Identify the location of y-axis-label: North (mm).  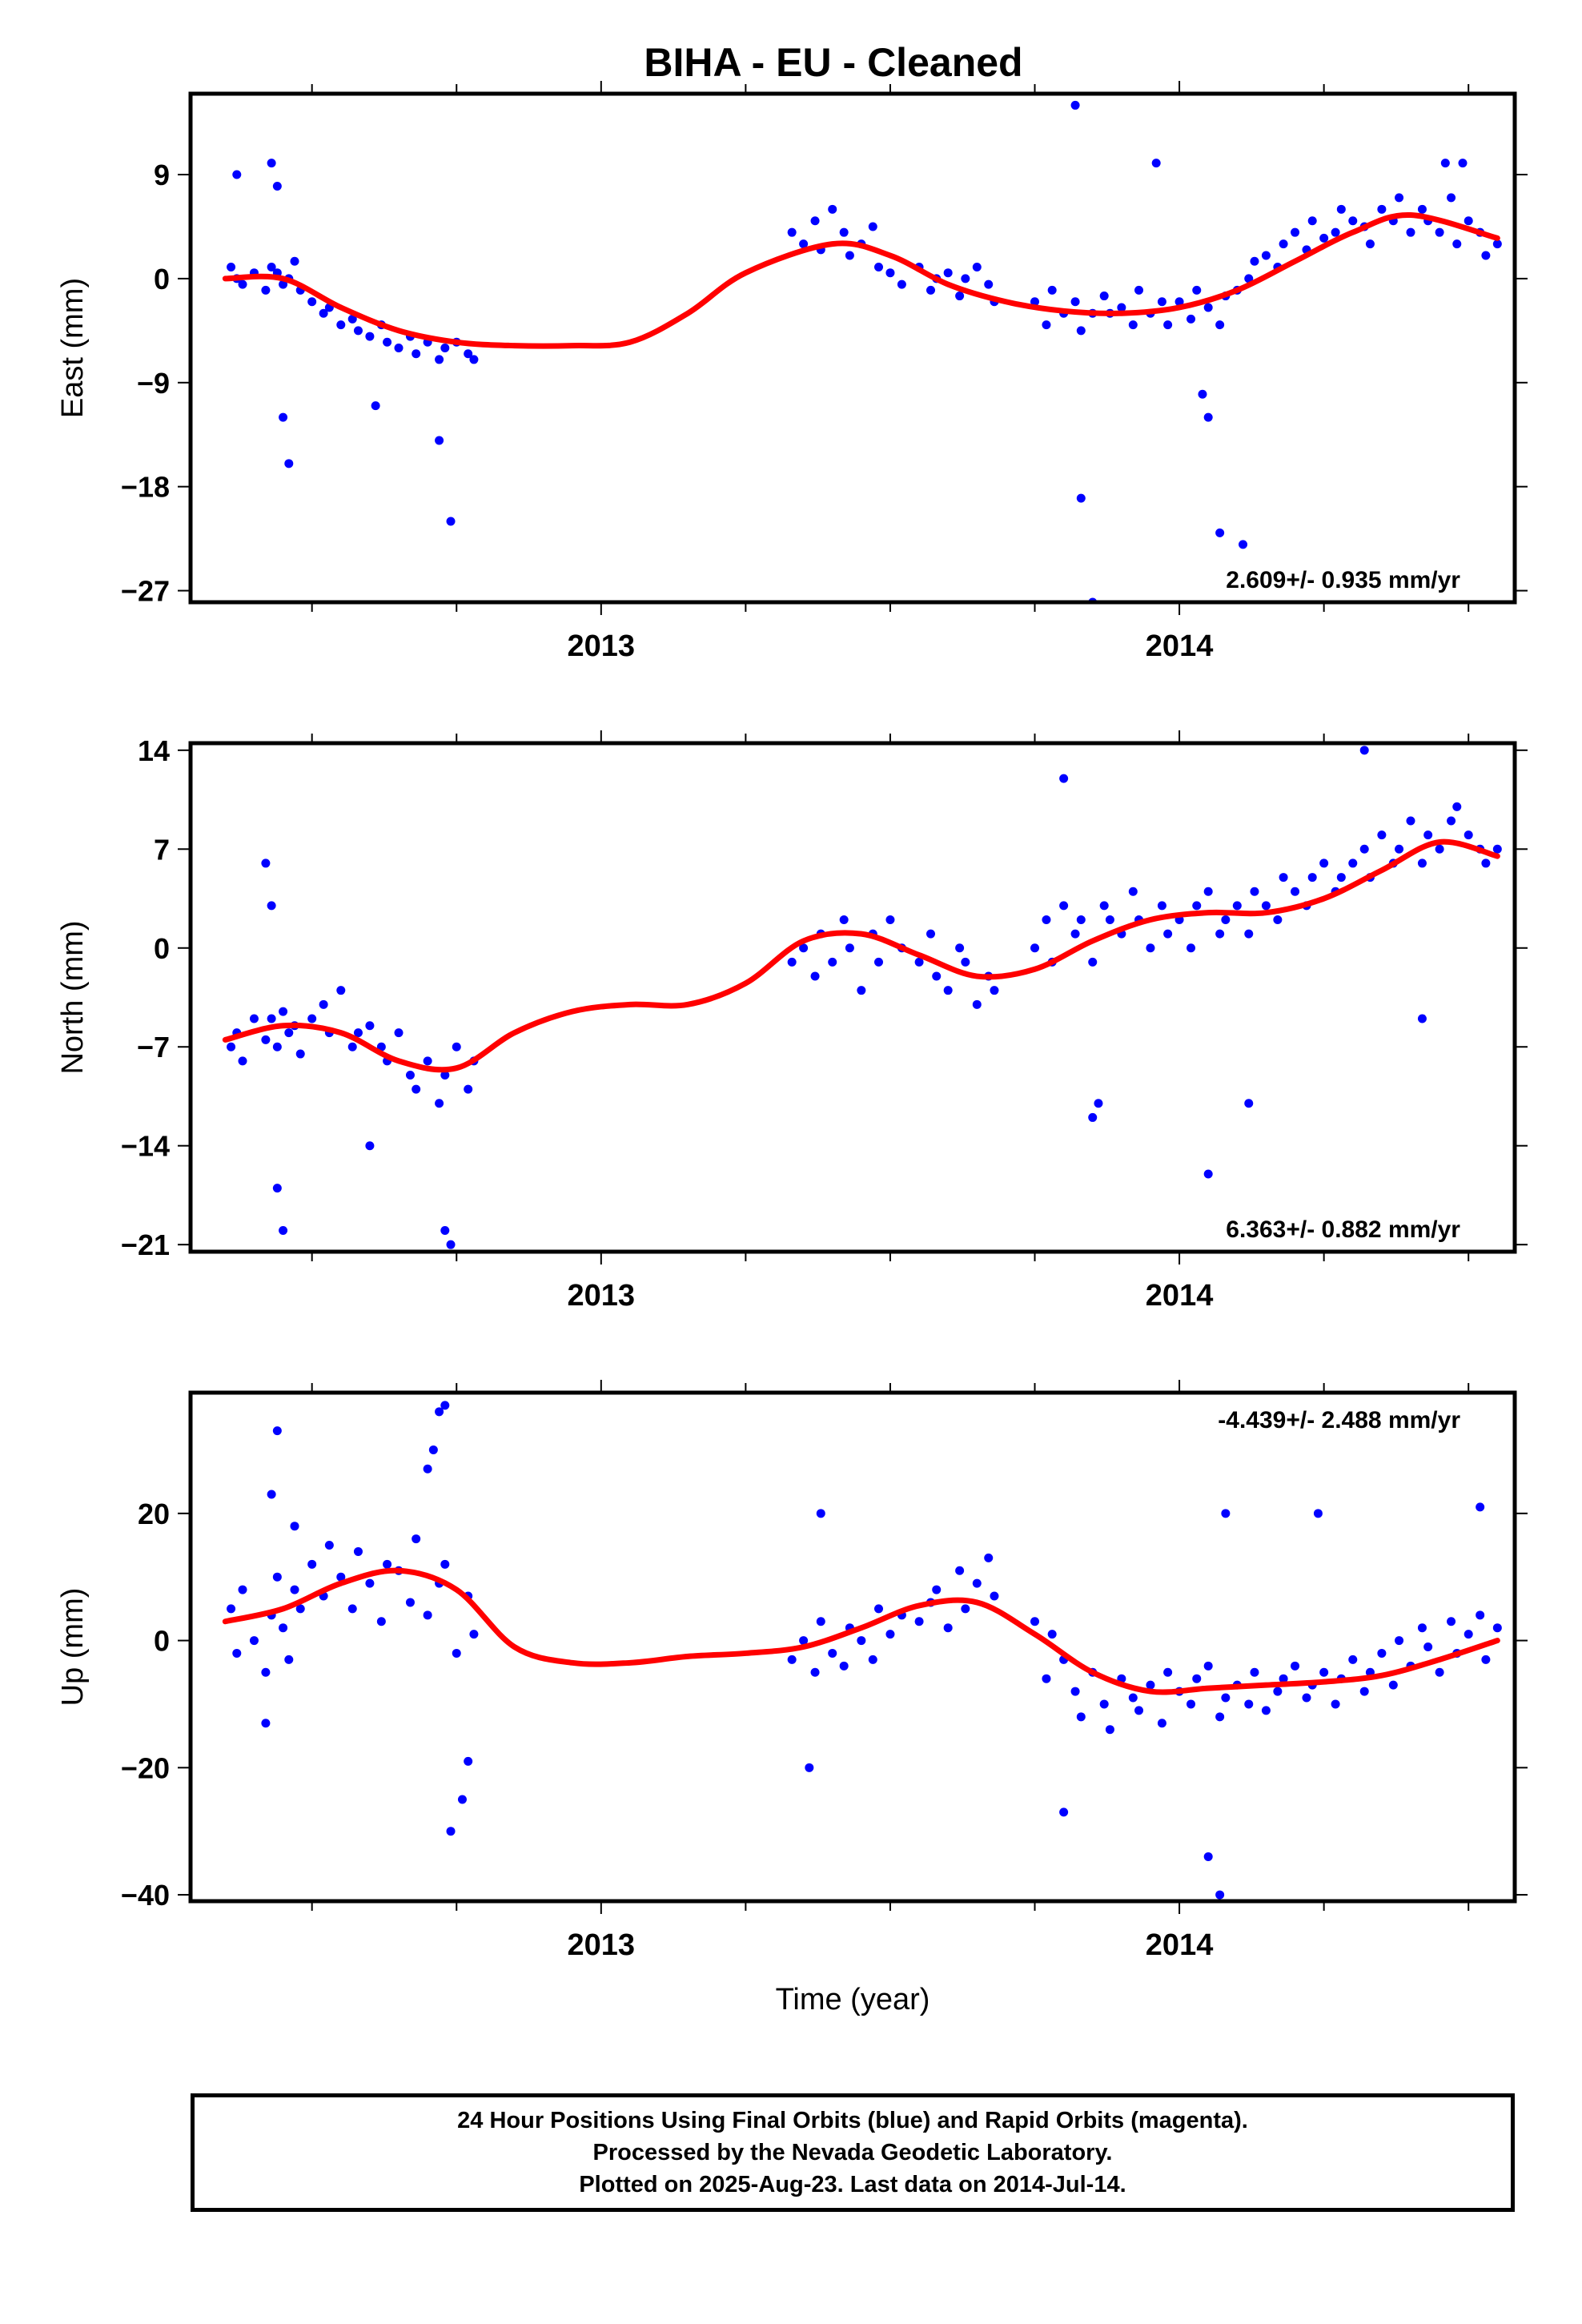
(73, 997).